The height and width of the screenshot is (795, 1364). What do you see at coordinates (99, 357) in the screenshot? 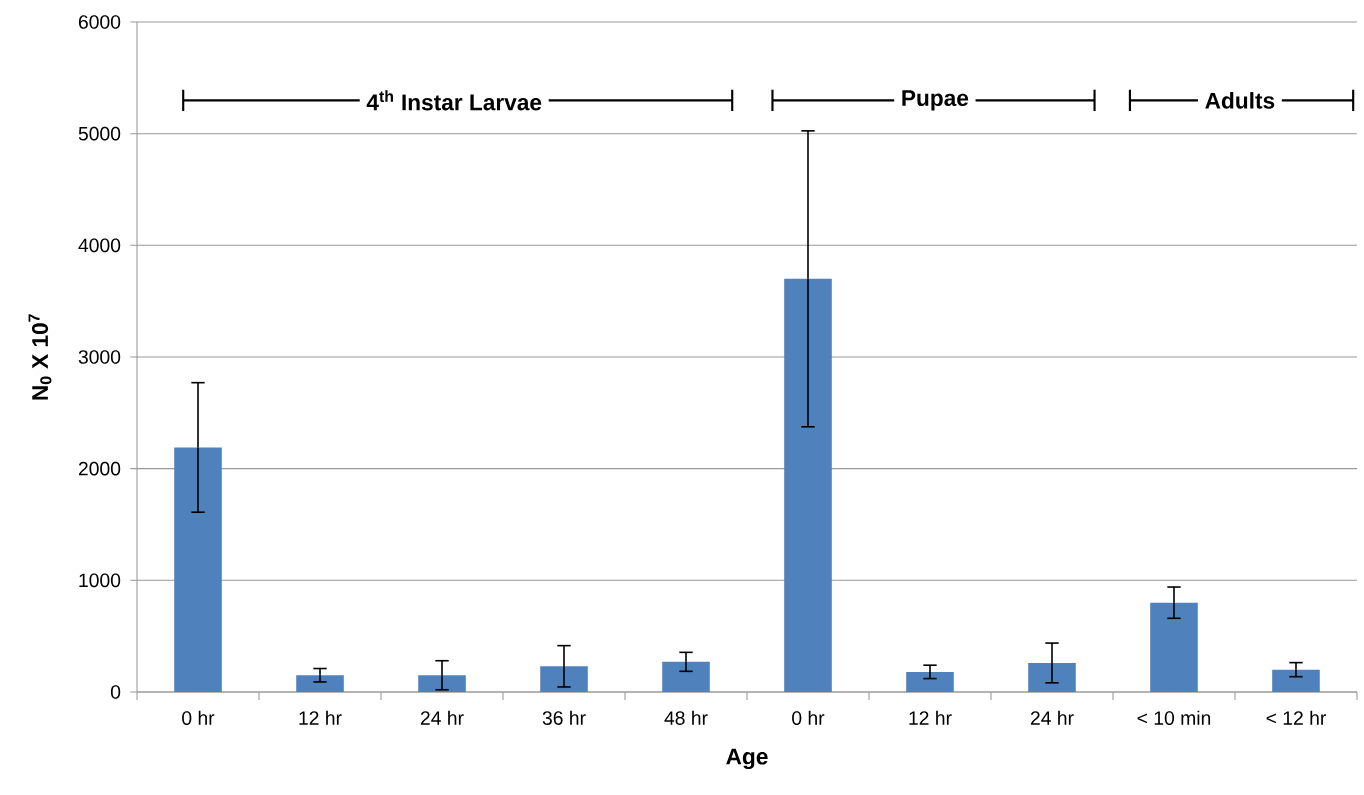
I see `y-tick-label: 3000` at bounding box center [99, 357].